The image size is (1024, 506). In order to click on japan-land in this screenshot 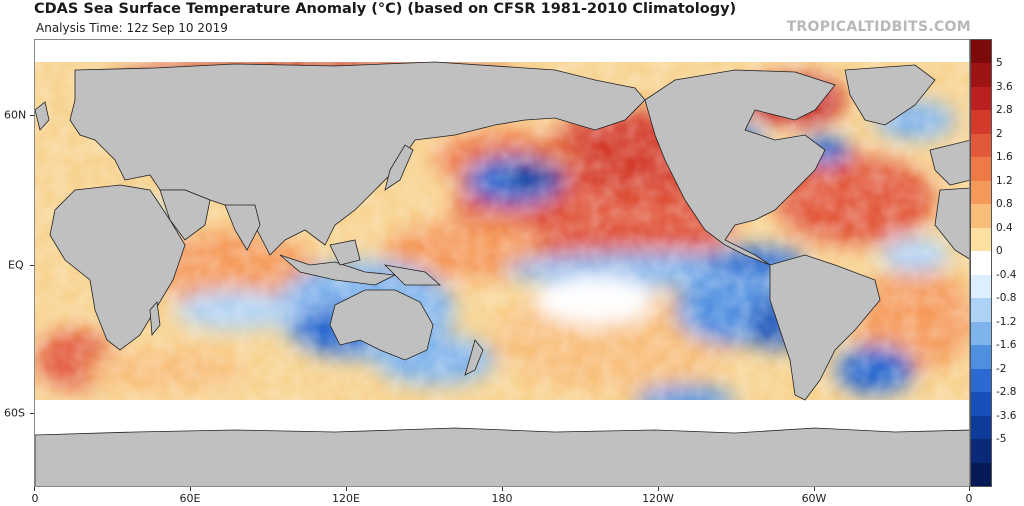, I will do `click(399, 167)`.